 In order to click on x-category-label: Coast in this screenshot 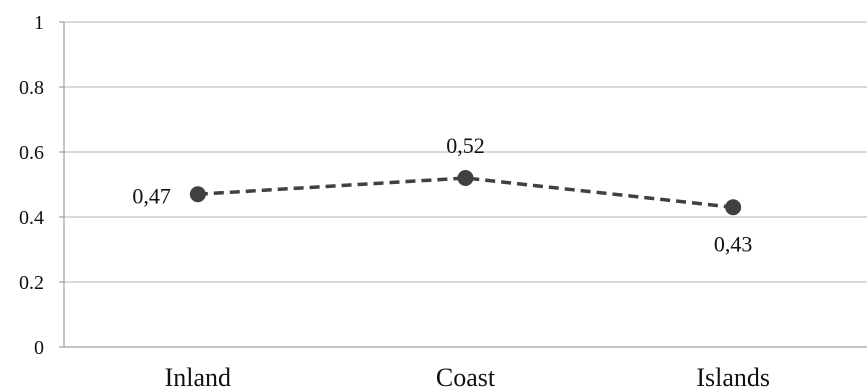, I will do `click(466, 377)`.